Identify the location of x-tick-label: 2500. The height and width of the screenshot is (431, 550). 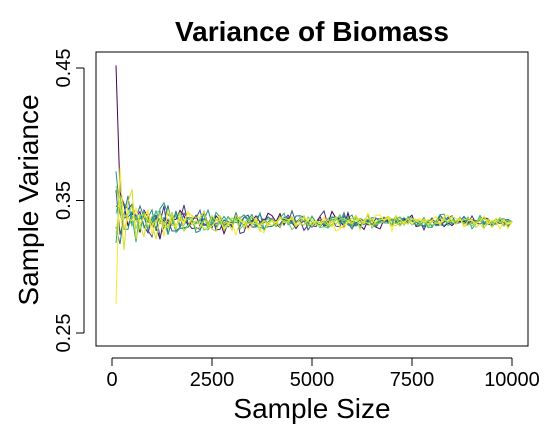
(212, 380).